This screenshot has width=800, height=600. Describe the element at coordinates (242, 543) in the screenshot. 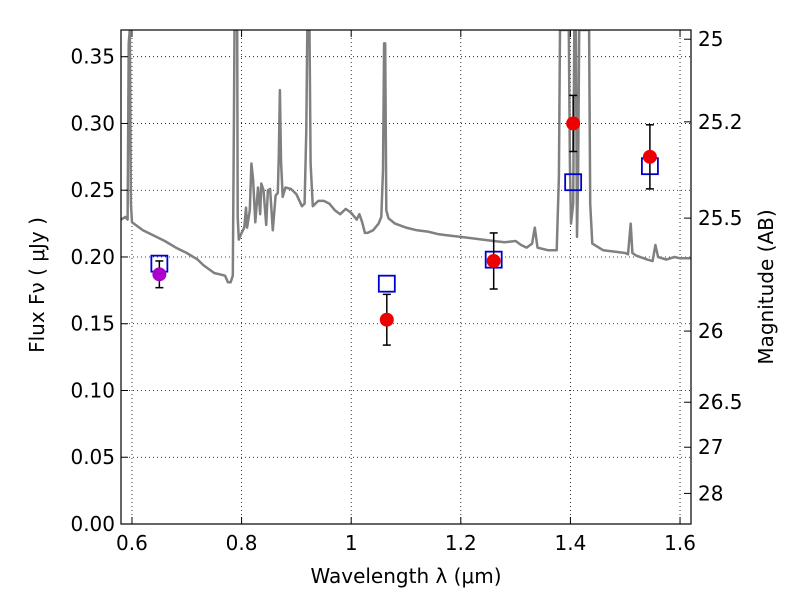

I see `x-tick-label: 0.8` at that location.